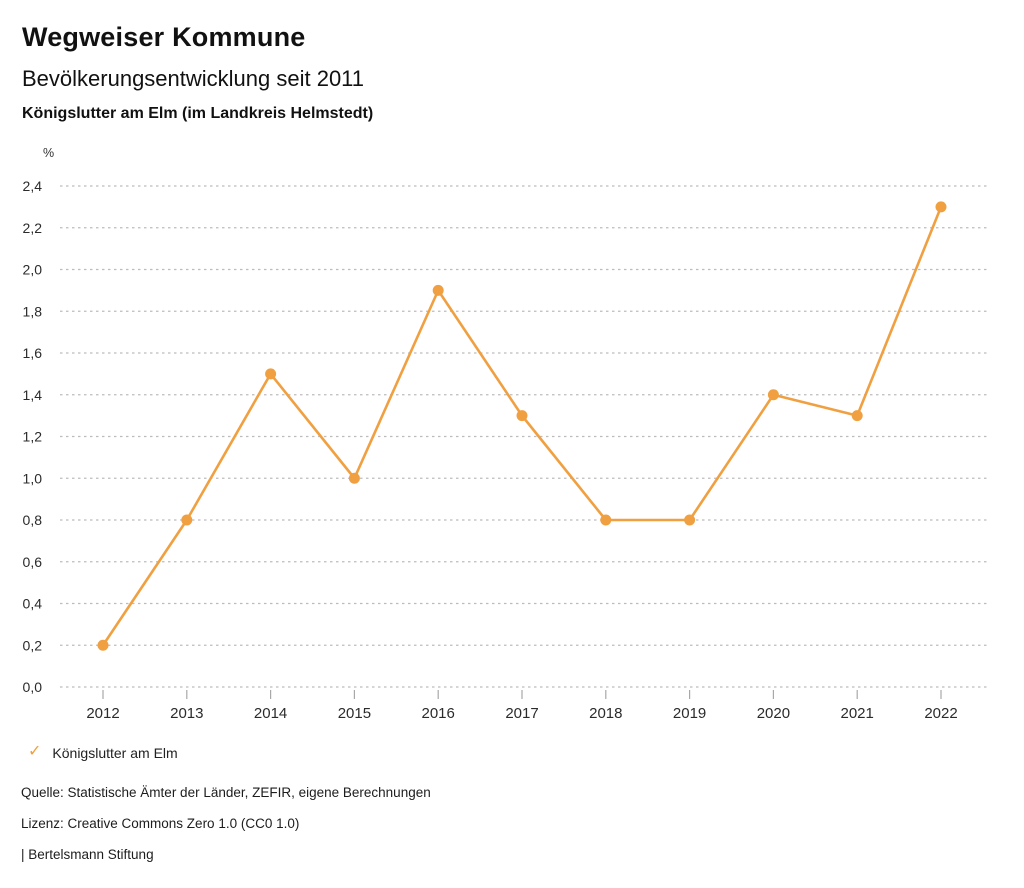  What do you see at coordinates (115, 753) in the screenshot?
I see `legend-label: Königslutter am Elm` at bounding box center [115, 753].